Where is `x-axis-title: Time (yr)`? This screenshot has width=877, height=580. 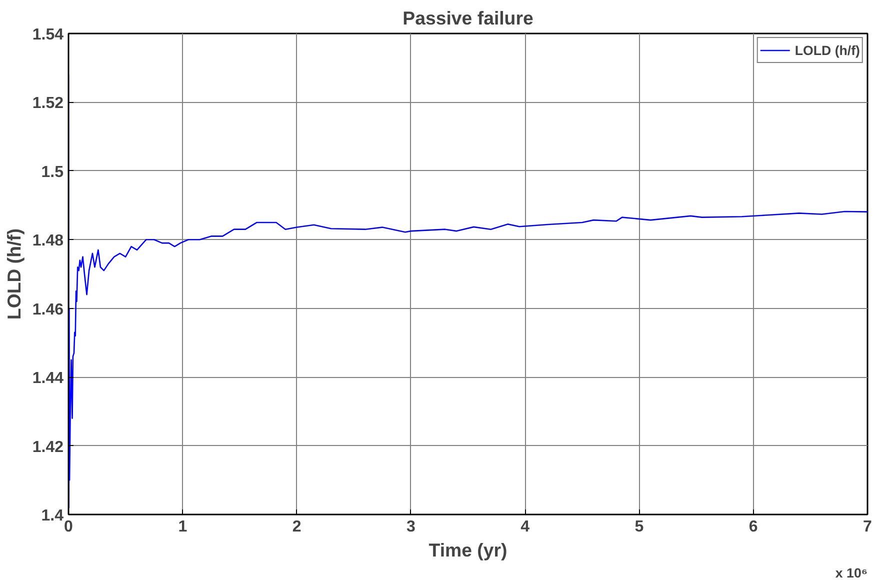
x-axis-title: Time (yr) is located at coordinates (468, 550).